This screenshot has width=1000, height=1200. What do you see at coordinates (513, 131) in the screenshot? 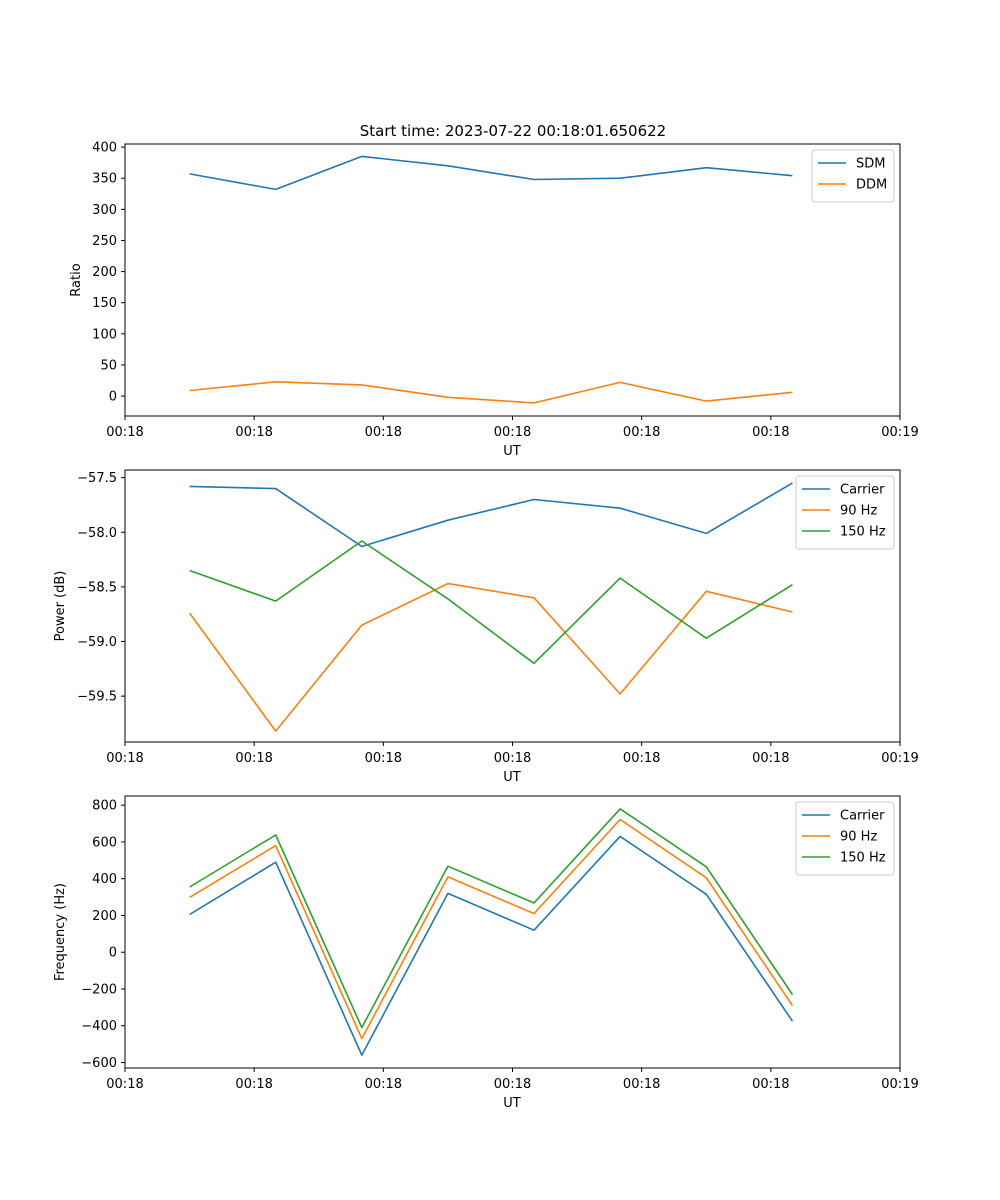
I see `figure-title: Start time: 2023-07-22 00:18:01.650622` at bounding box center [513, 131].